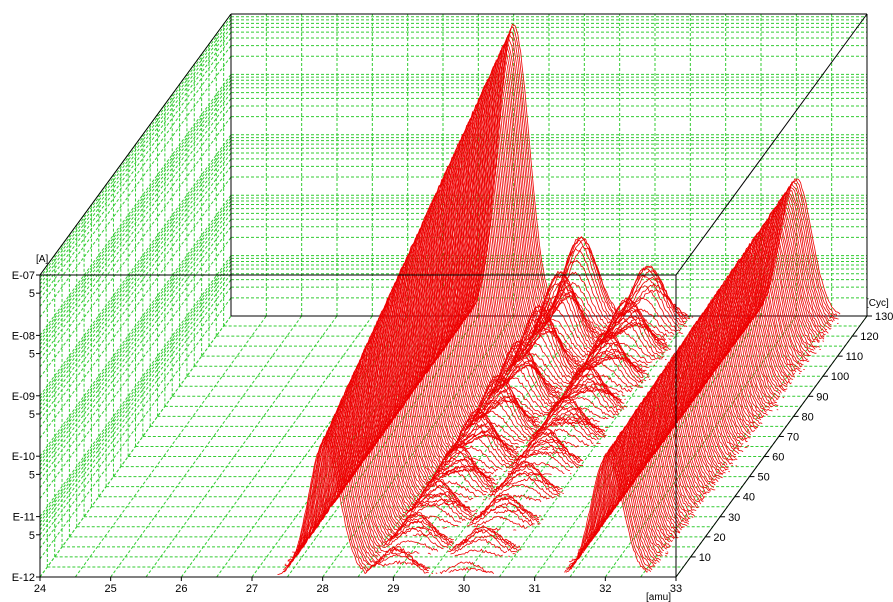 This screenshot has height=602, width=893. What do you see at coordinates (464, 589) in the screenshot?
I see `x-tick-label: 30` at bounding box center [464, 589].